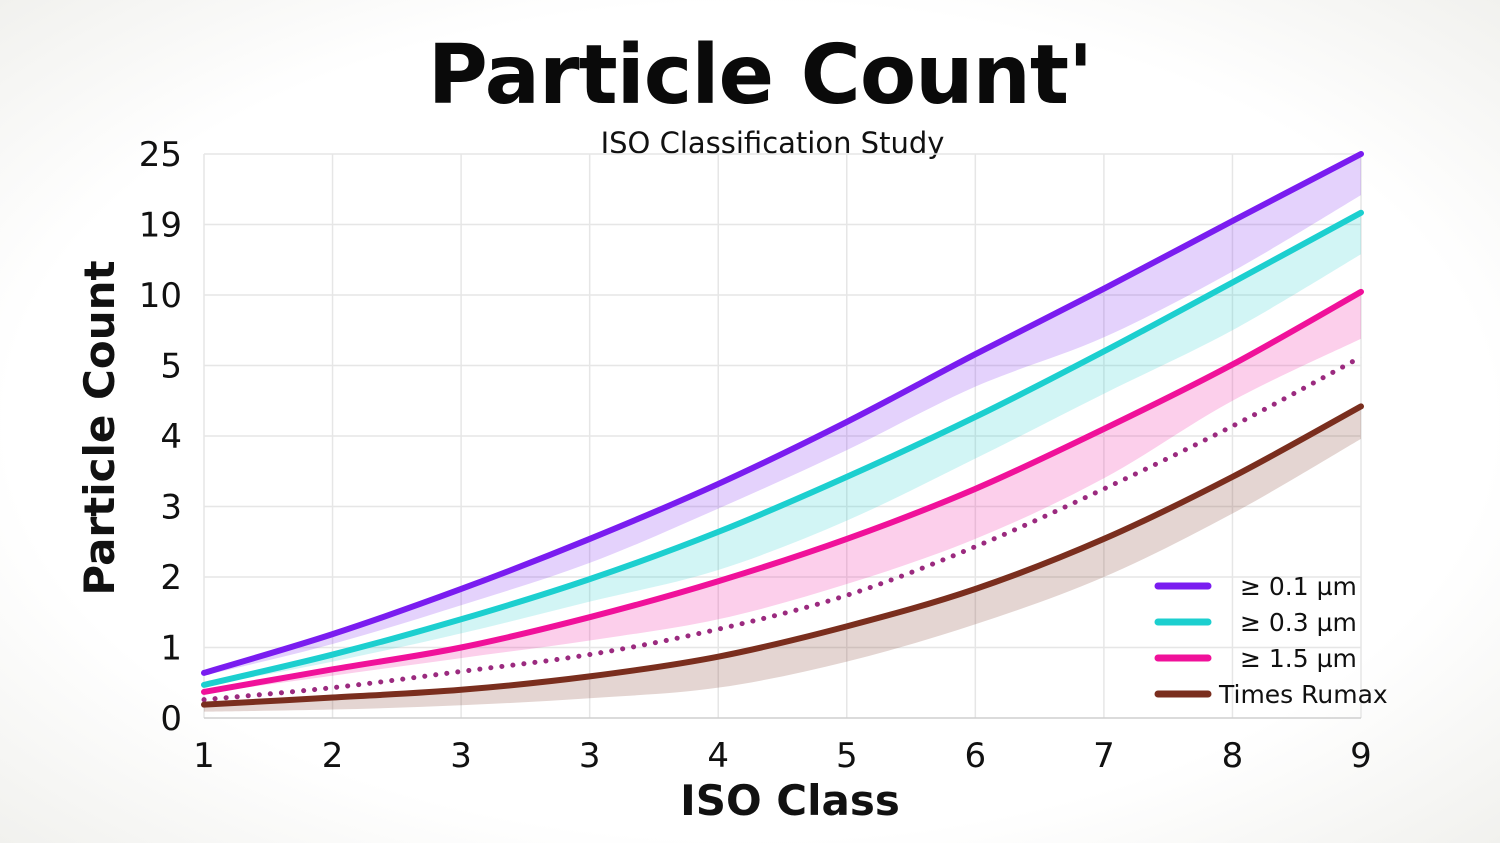  Describe the element at coordinates (160, 155) in the screenshot. I see `y-tick-label: 25` at that location.